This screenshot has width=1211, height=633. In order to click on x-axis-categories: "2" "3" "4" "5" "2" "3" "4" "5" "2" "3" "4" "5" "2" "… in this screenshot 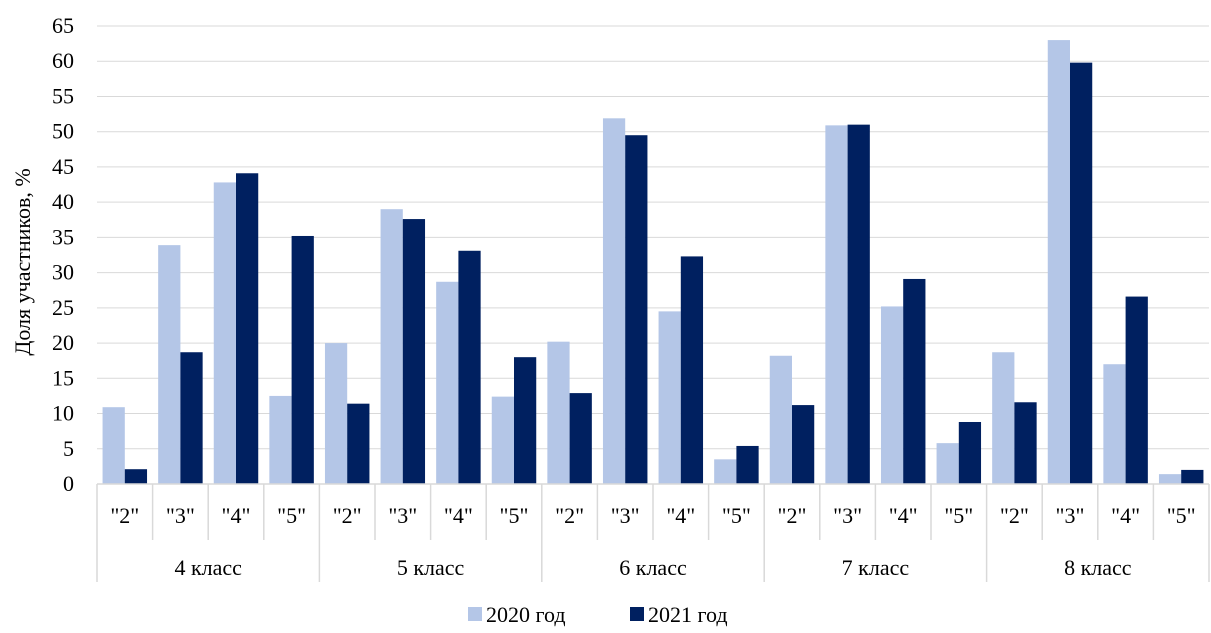, I will do `click(652, 541)`.